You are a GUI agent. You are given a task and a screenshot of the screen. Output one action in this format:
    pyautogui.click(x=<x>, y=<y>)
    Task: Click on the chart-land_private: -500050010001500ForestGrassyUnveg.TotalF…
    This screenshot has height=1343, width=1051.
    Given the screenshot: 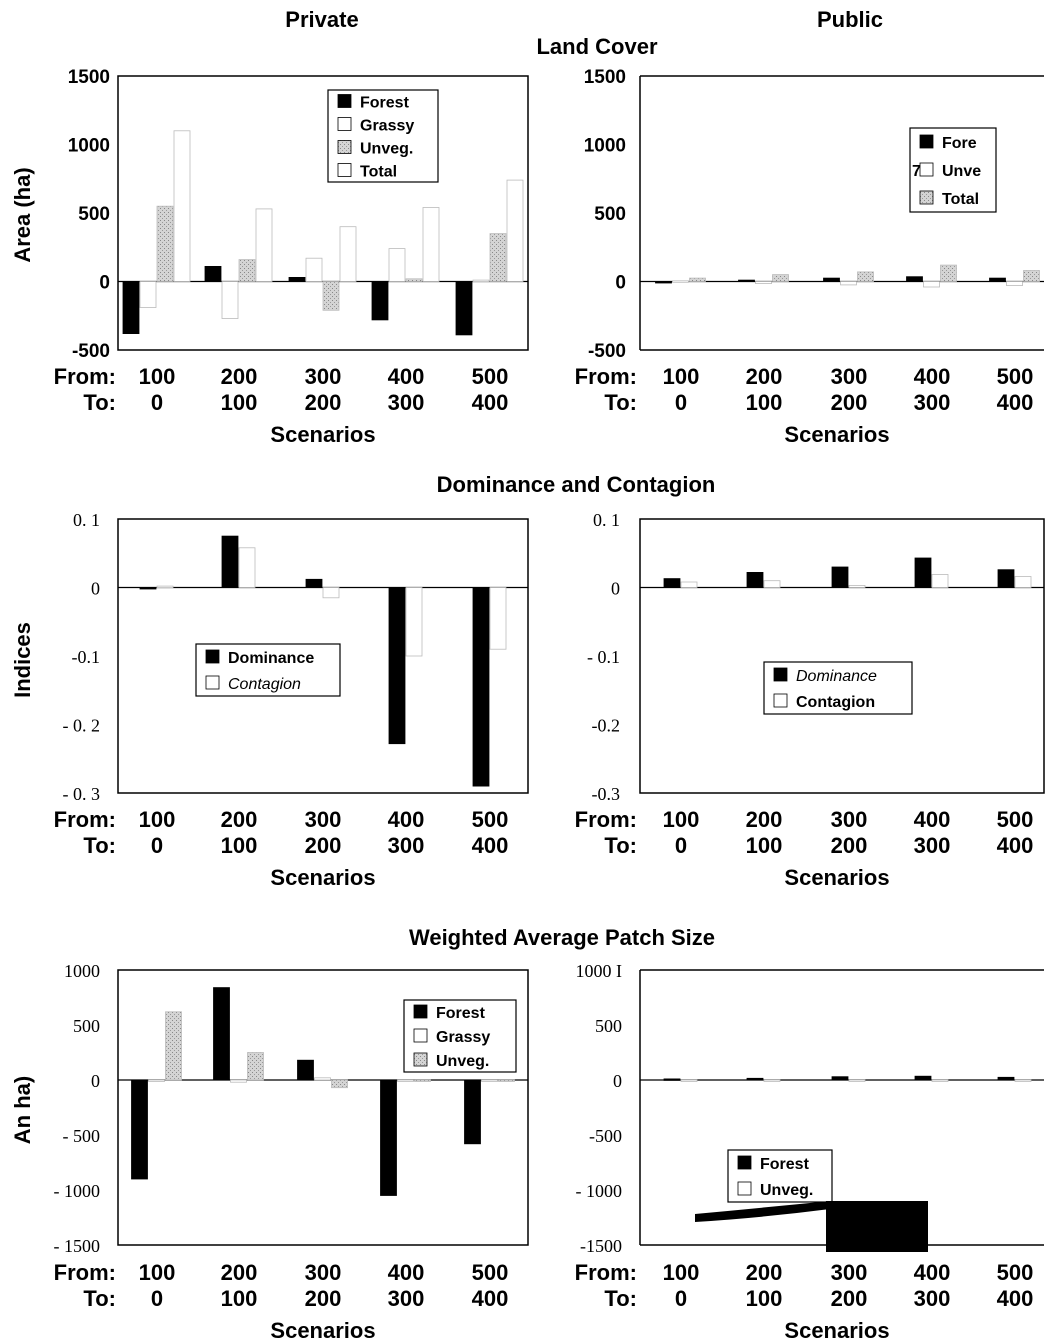 What is the action you would take?
    pyautogui.click(x=291, y=257)
    